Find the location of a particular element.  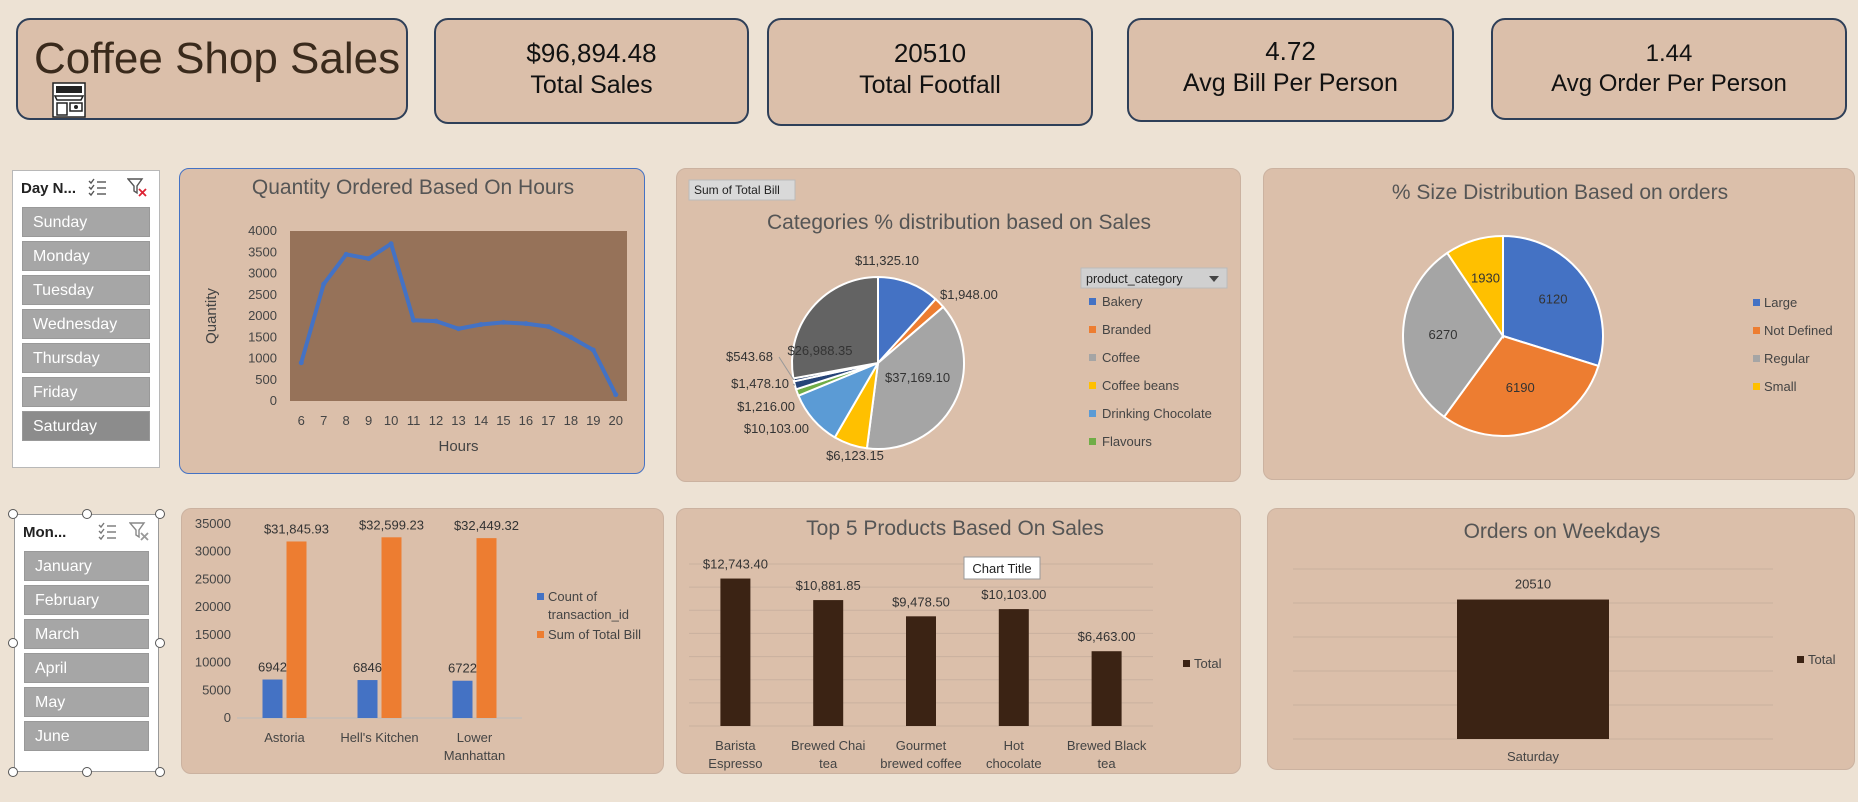

slicer-item-day: Tuesday is located at coordinates (86, 290).